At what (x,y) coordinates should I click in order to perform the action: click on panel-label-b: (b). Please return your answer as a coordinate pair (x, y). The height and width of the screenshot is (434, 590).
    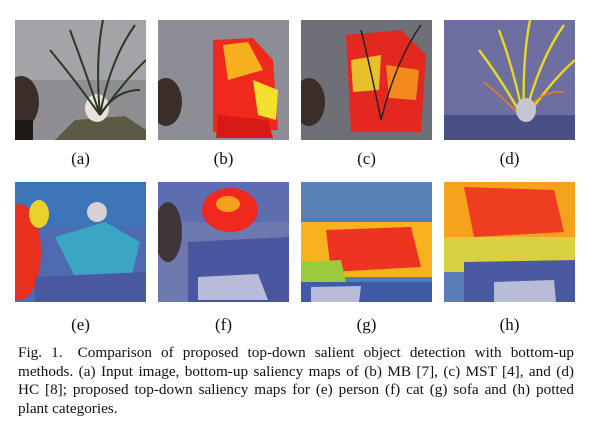
    Looking at the image, I should click on (223, 158).